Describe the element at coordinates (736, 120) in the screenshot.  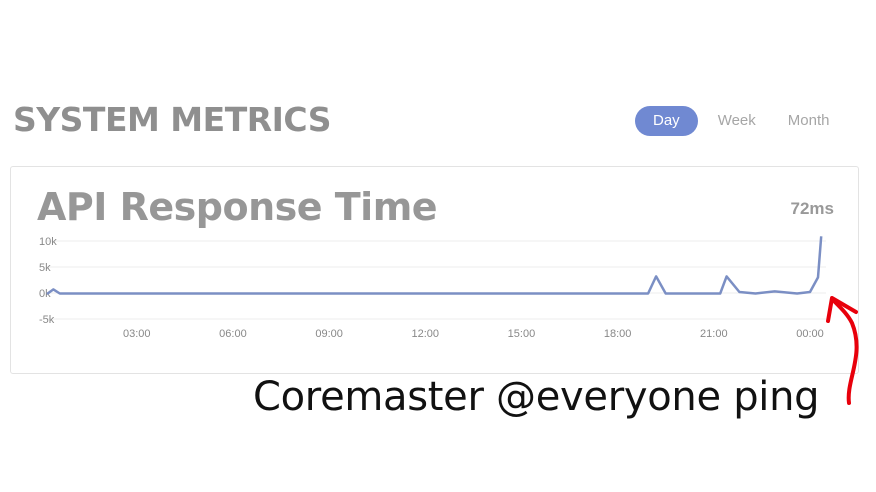
I see `tab-week: Week` at that location.